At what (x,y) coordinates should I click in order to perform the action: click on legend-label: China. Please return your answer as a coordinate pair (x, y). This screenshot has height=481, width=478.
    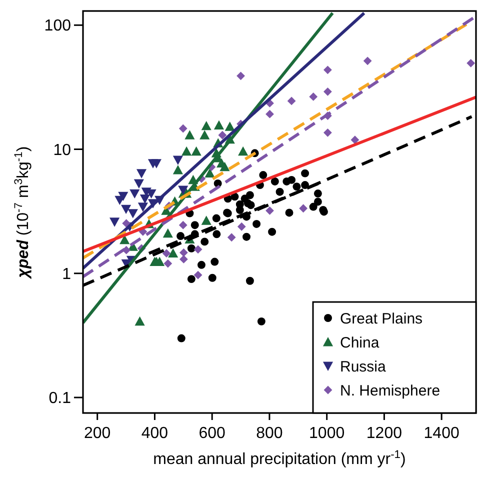
    Looking at the image, I should click on (360, 343).